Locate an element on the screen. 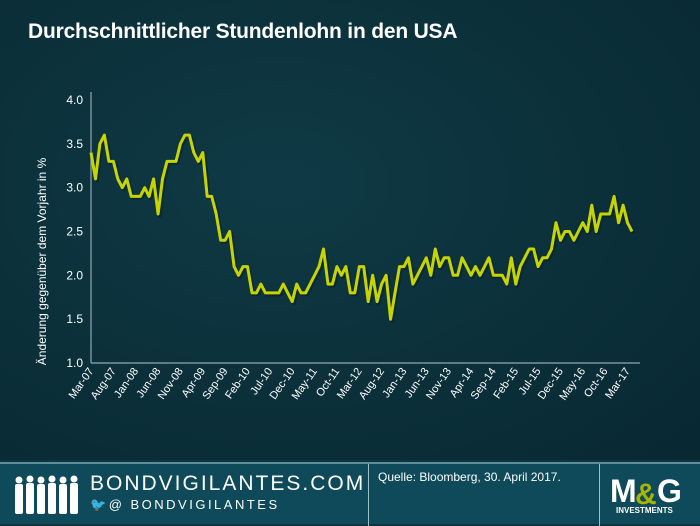 The image size is (700, 526). mg-logo: M&G INVESTMENTS is located at coordinates (650, 496).